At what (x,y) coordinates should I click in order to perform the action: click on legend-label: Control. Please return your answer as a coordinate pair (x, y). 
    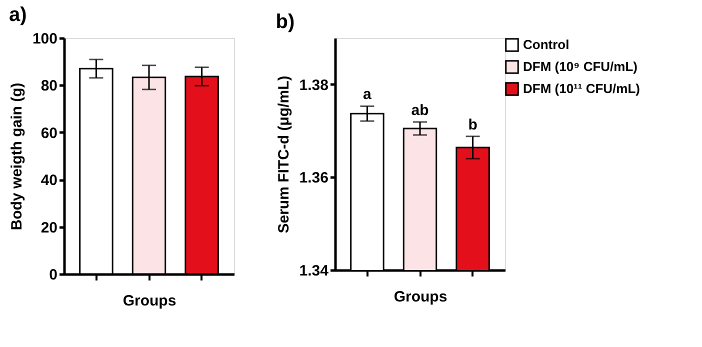
    Looking at the image, I should click on (546, 44).